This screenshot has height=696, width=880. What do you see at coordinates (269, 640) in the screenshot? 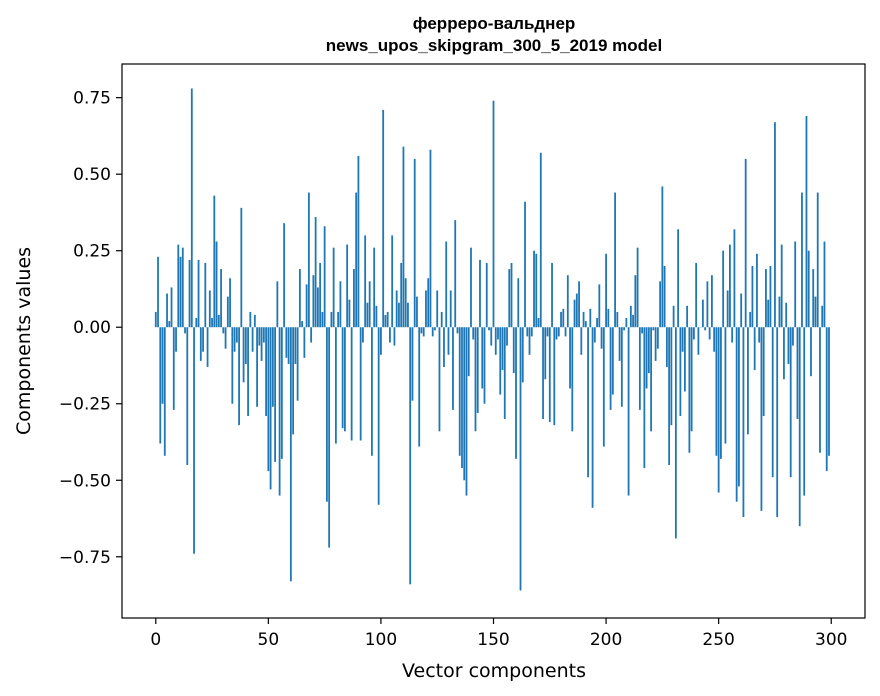
I see `x-tick-label: 50` at bounding box center [269, 640].